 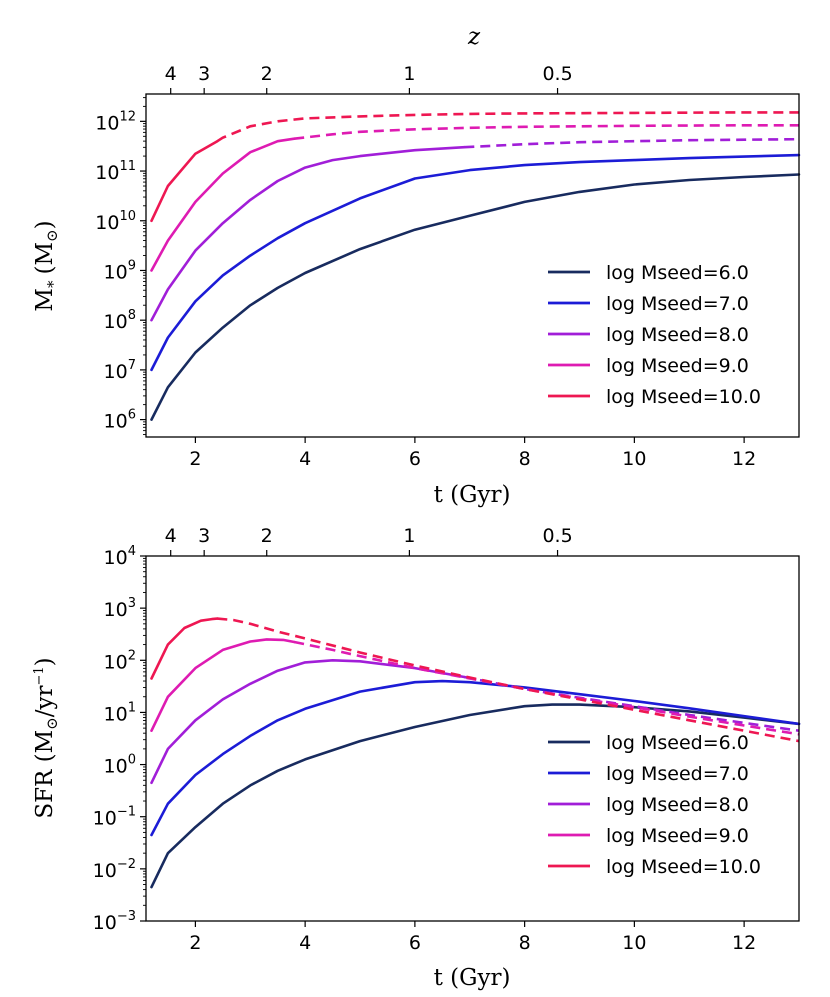 What do you see at coordinates (120, 420) in the screenshot?
I see `y-tick-label: 10⁶` at bounding box center [120, 420].